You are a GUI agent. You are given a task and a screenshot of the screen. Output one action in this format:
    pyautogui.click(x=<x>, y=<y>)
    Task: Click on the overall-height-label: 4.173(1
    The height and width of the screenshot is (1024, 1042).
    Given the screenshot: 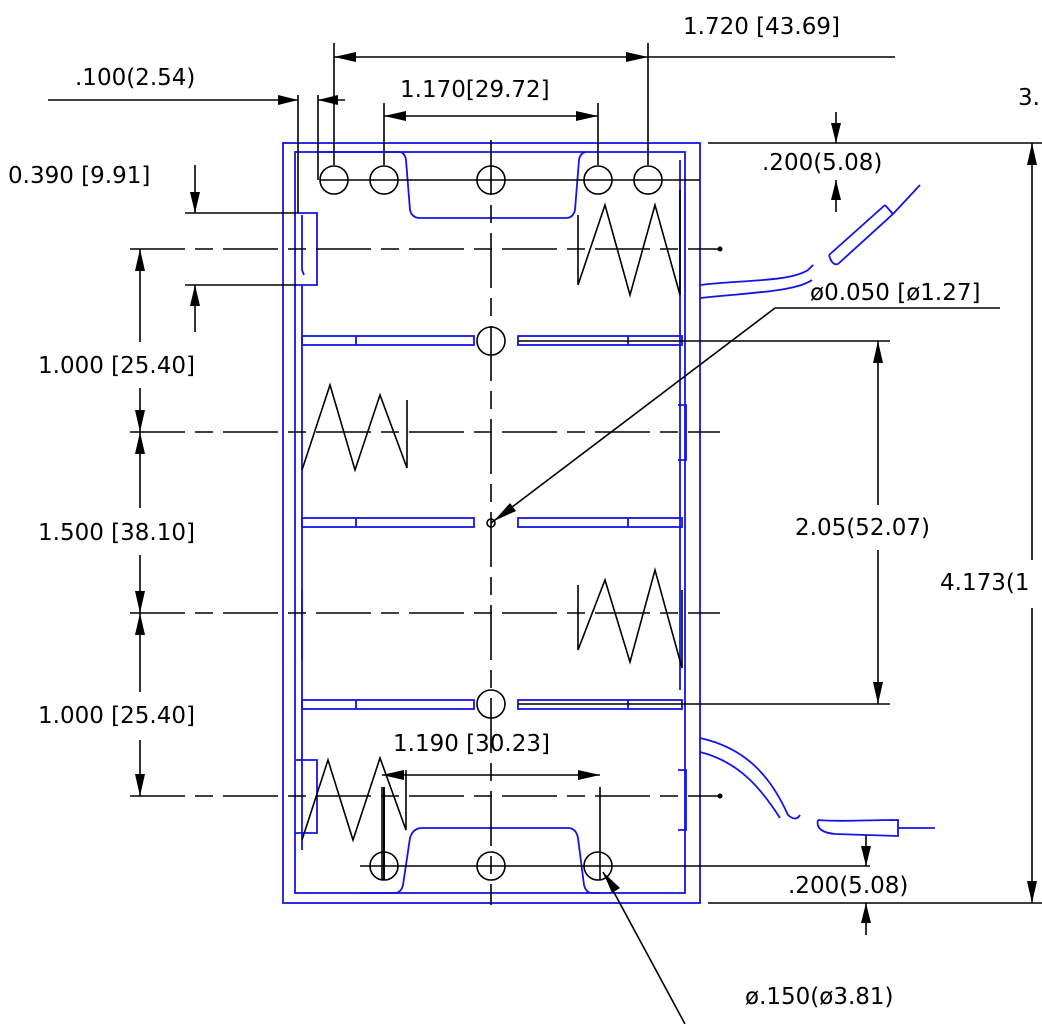 What is the action you would take?
    pyautogui.click(x=984, y=583)
    